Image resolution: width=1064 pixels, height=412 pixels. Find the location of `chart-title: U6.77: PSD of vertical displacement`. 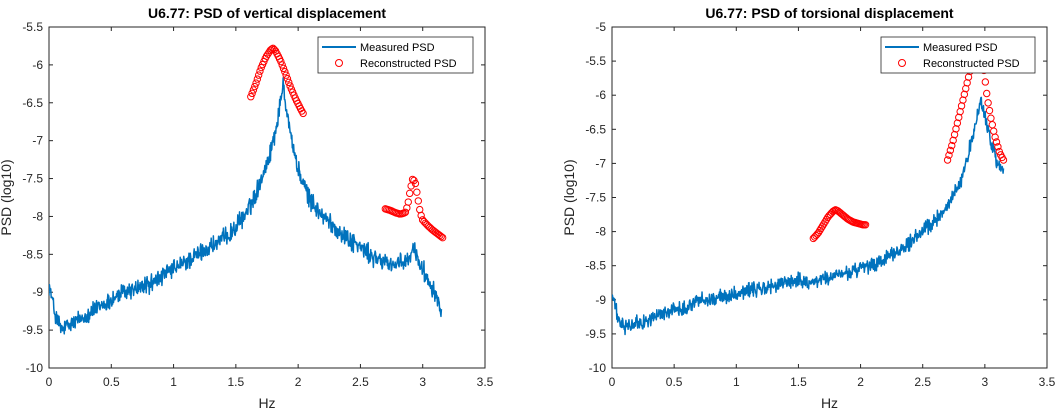

chart-title: U6.77: PSD of vertical displacement is located at coordinates (267, 13).